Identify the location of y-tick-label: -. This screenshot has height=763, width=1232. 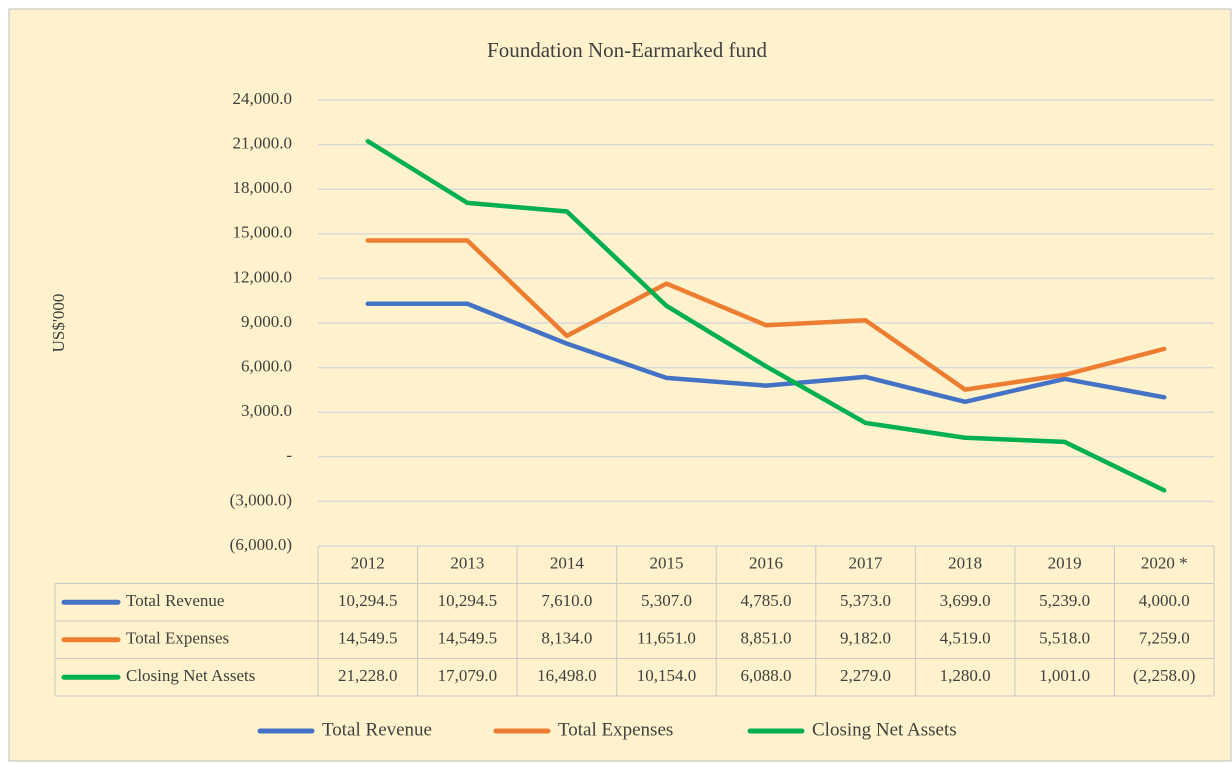
(289, 455).